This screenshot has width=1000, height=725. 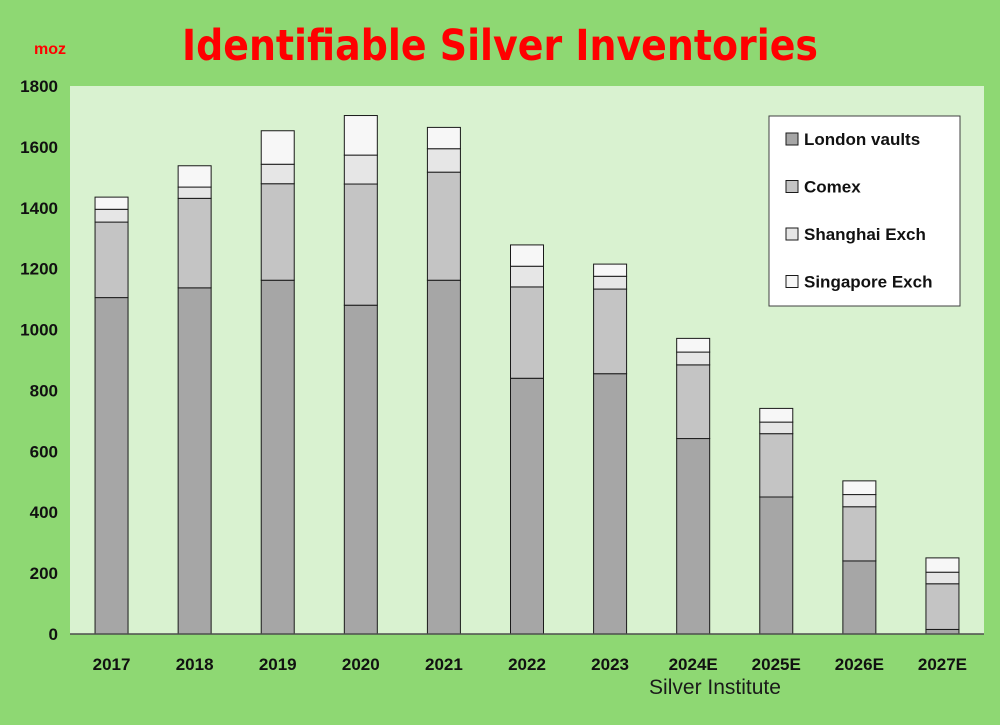 I want to click on legend-label: Singapore Exch, so click(x=868, y=282).